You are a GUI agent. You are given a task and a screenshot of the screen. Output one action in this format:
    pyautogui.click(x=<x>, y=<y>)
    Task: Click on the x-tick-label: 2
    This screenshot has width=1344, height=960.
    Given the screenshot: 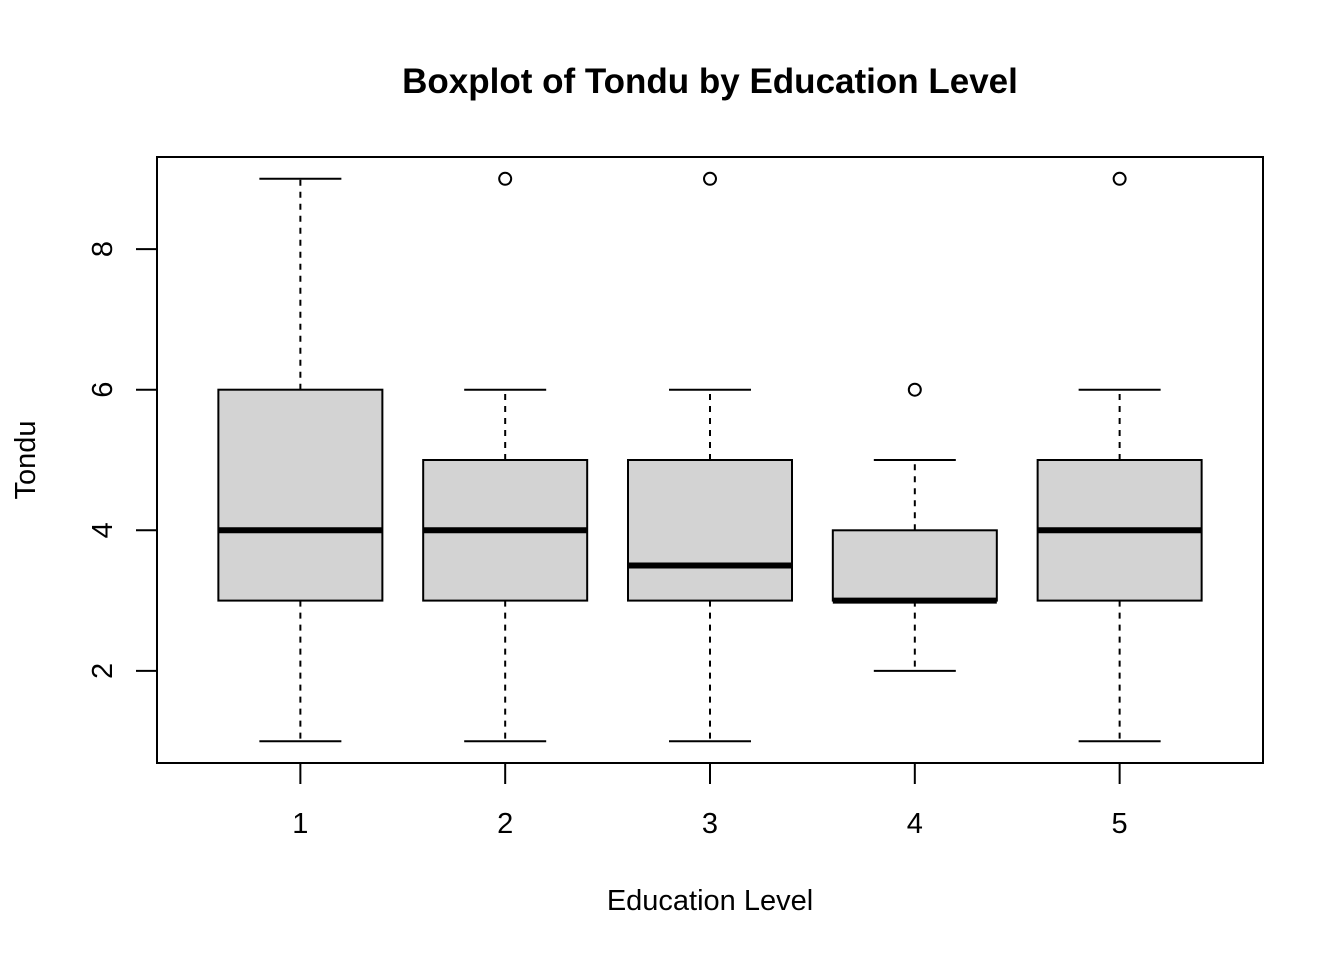 What is the action you would take?
    pyautogui.click(x=505, y=824)
    